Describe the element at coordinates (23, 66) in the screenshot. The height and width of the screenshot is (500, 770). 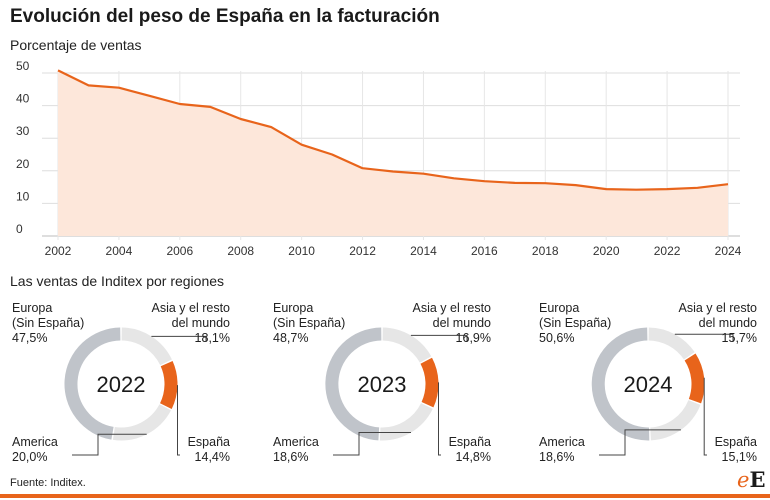
I see `y-tick-label: 50` at that location.